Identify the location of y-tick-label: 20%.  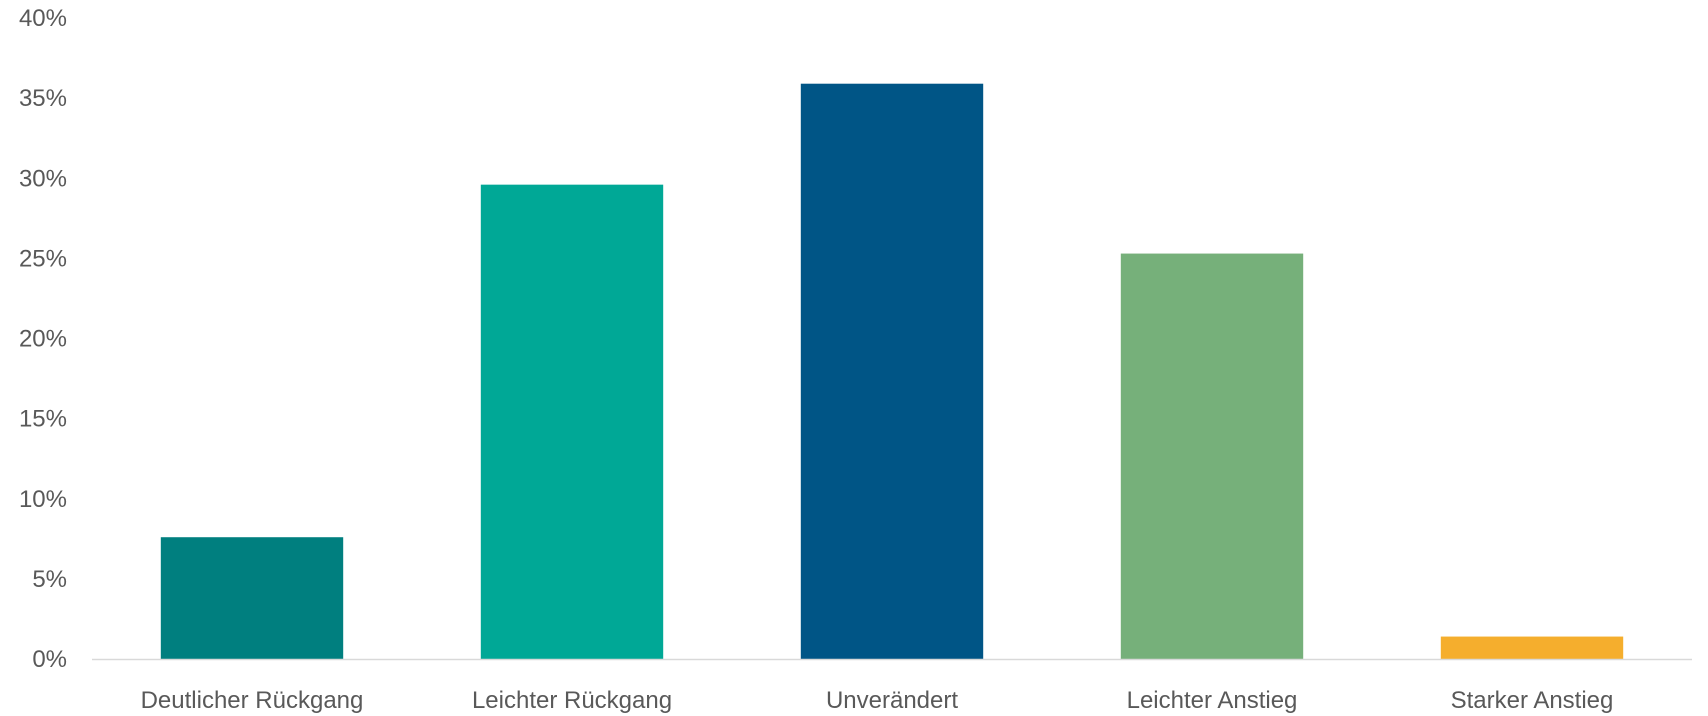
(43, 339).